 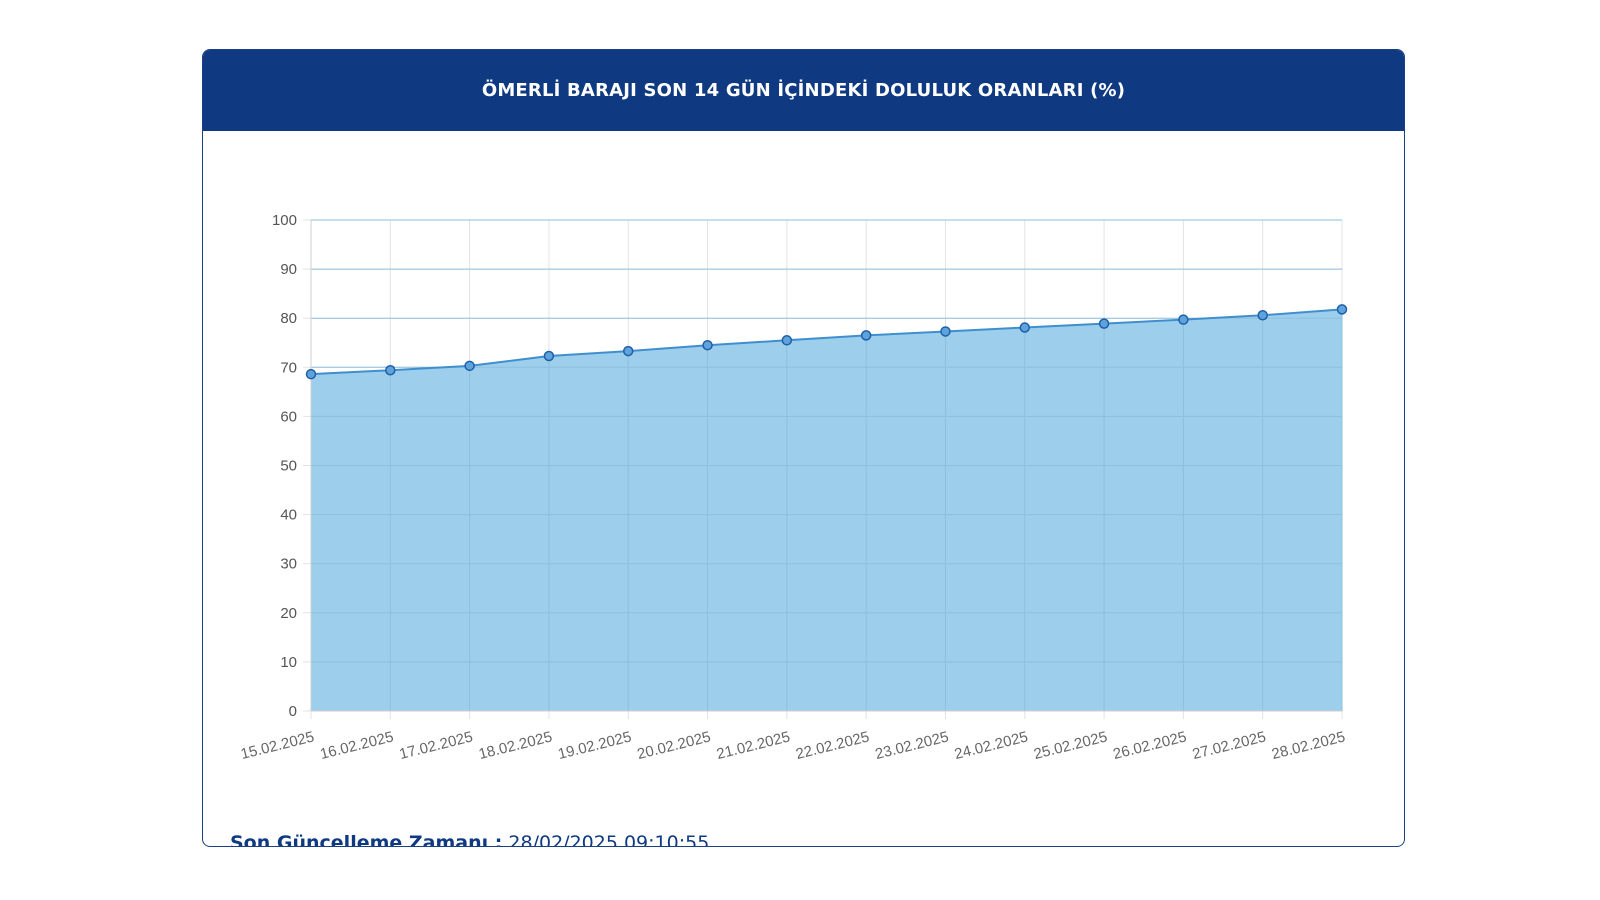 I want to click on y-tick-label: 90, so click(x=288, y=269).